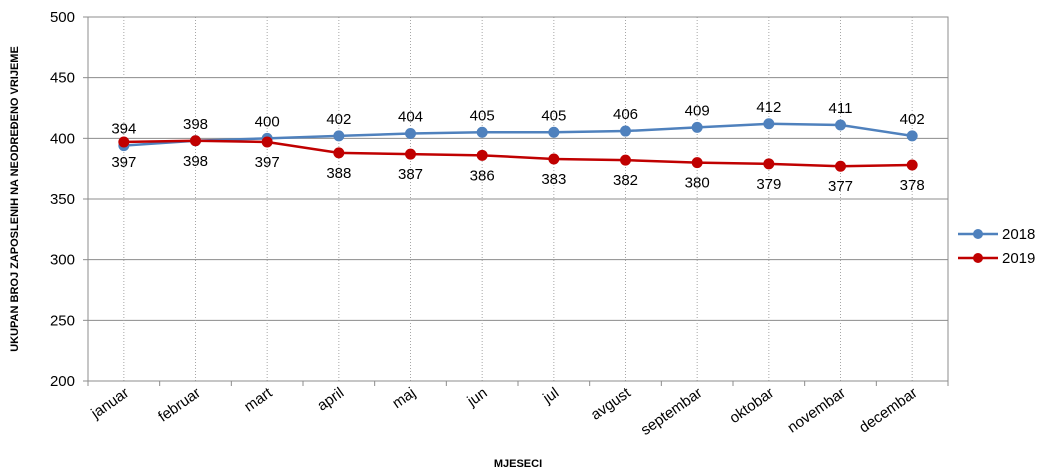 This screenshot has height=472, width=1047. Describe the element at coordinates (841, 108) in the screenshot. I see `data-label-2018: 411` at that location.